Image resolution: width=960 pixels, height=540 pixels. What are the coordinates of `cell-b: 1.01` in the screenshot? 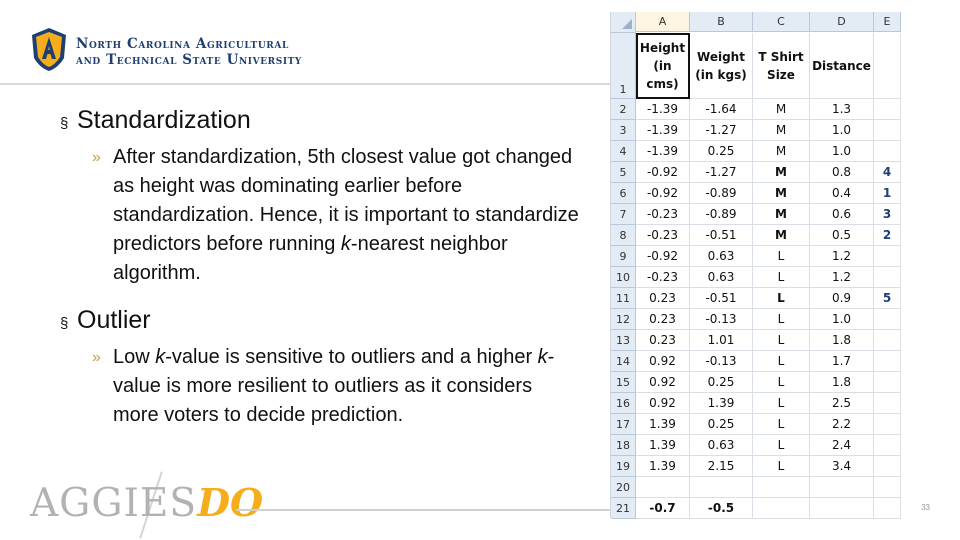 It's located at (721, 340).